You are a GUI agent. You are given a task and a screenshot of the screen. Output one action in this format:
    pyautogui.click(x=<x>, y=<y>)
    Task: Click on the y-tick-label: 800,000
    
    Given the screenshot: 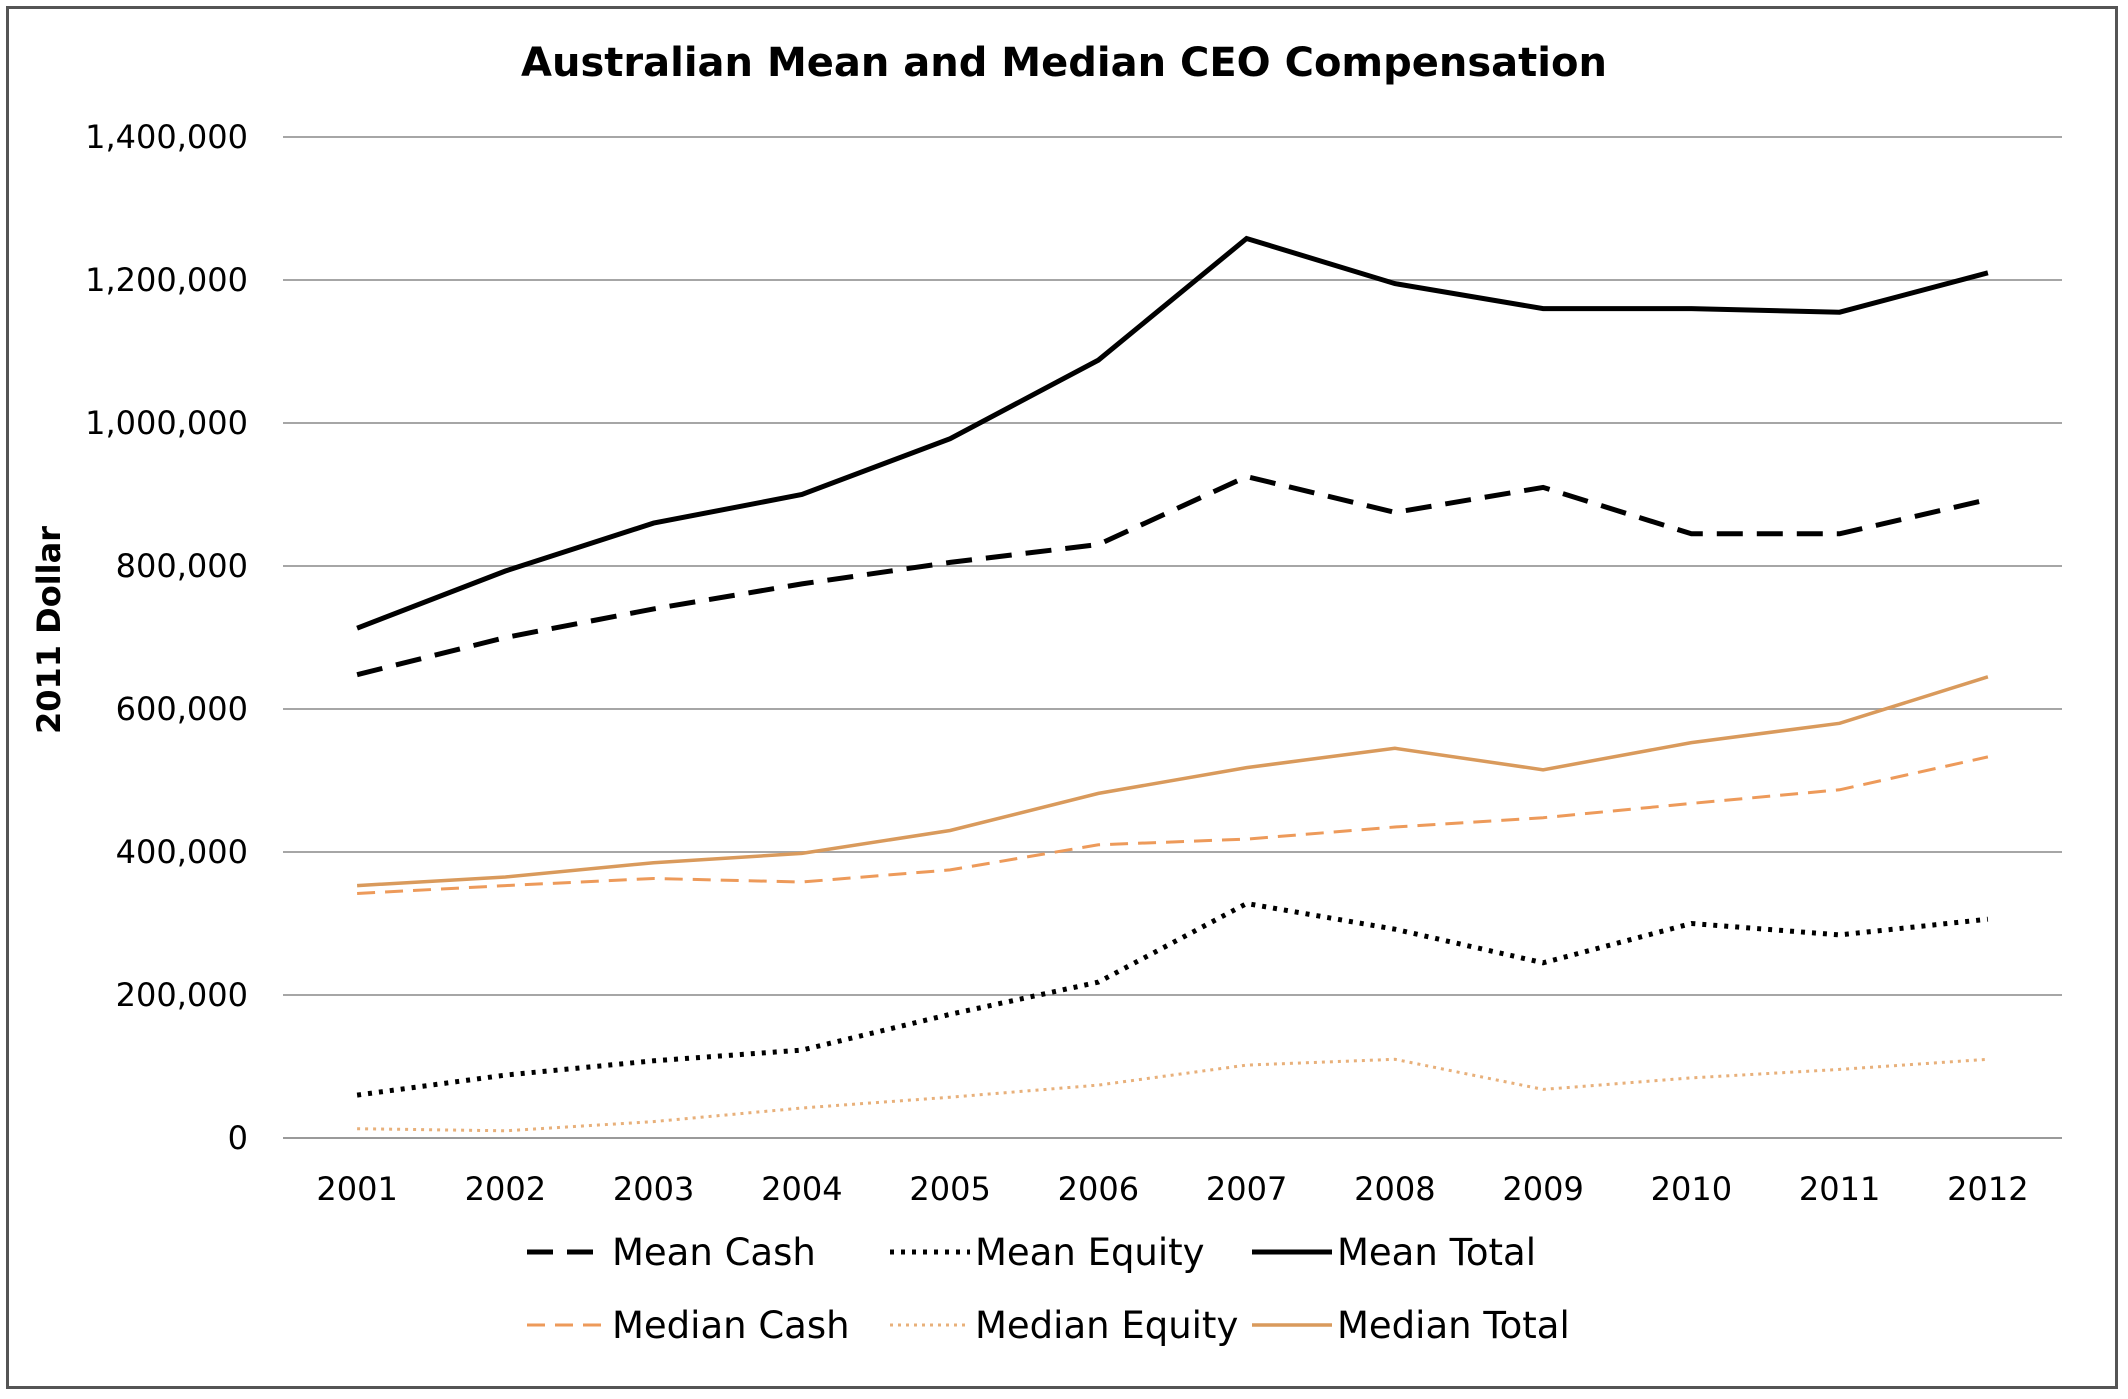 What is the action you would take?
    pyautogui.click(x=182, y=566)
    